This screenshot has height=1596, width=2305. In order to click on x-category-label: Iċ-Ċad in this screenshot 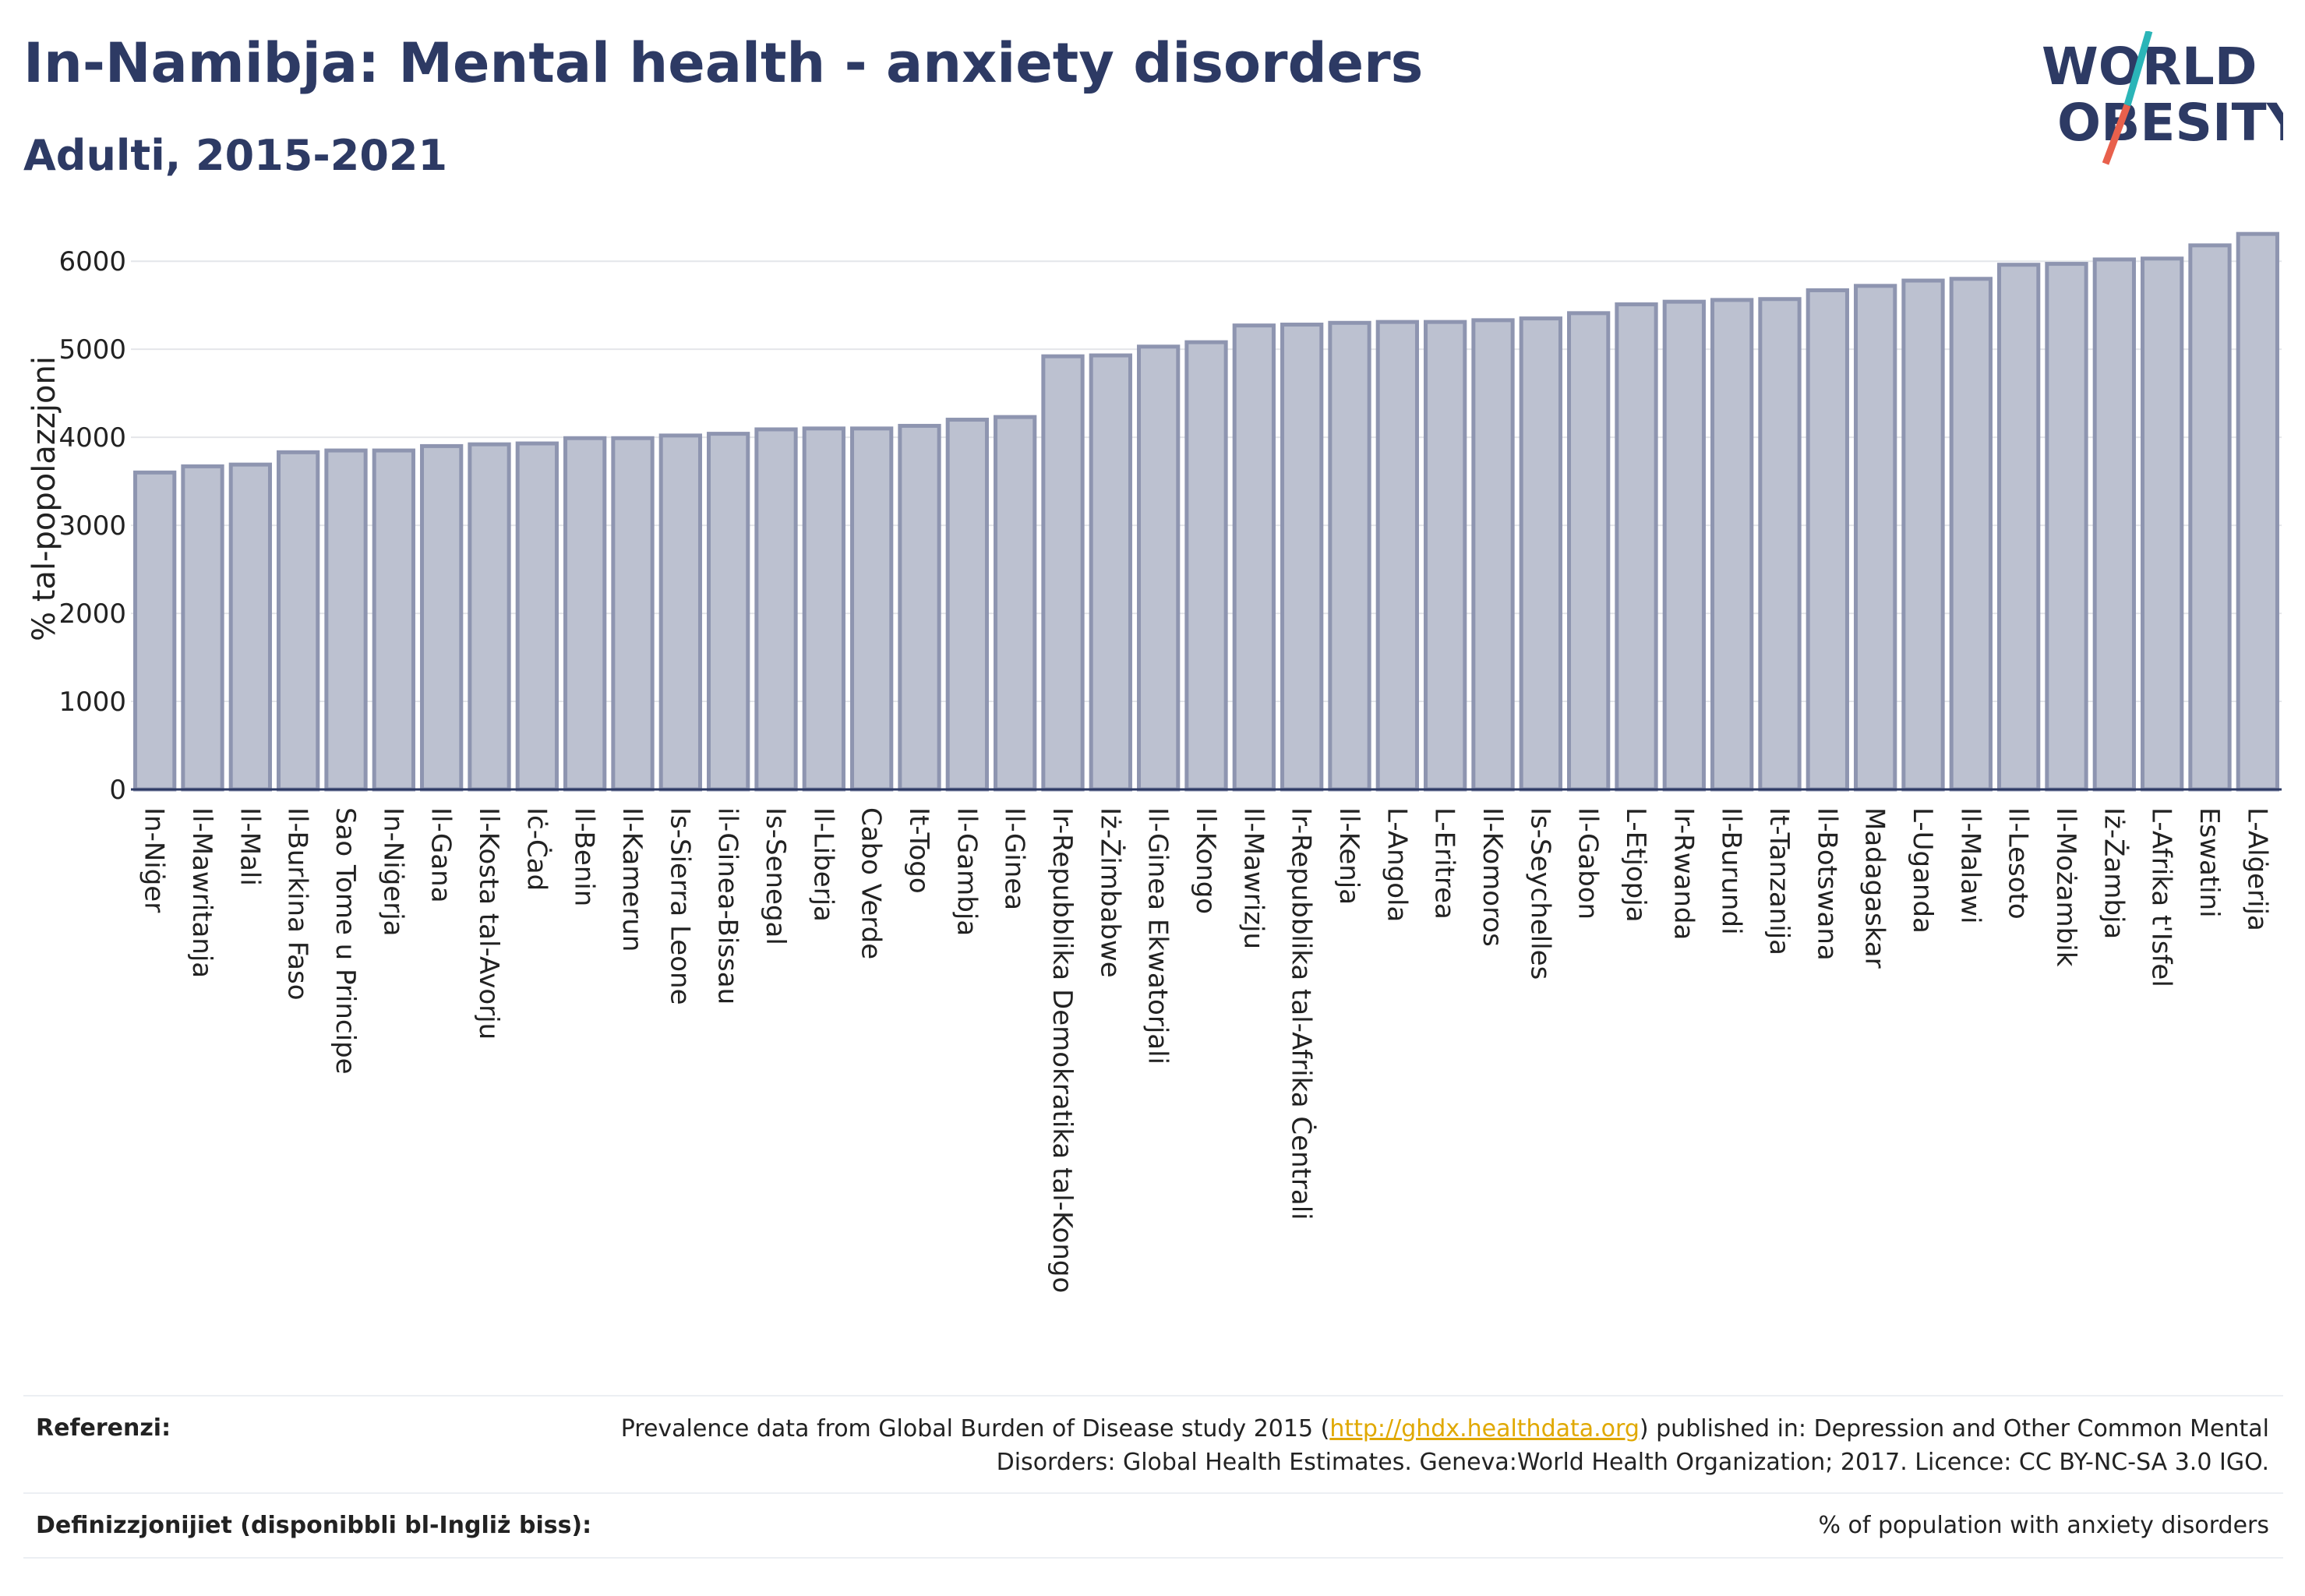, I will do `click(536, 849)`.